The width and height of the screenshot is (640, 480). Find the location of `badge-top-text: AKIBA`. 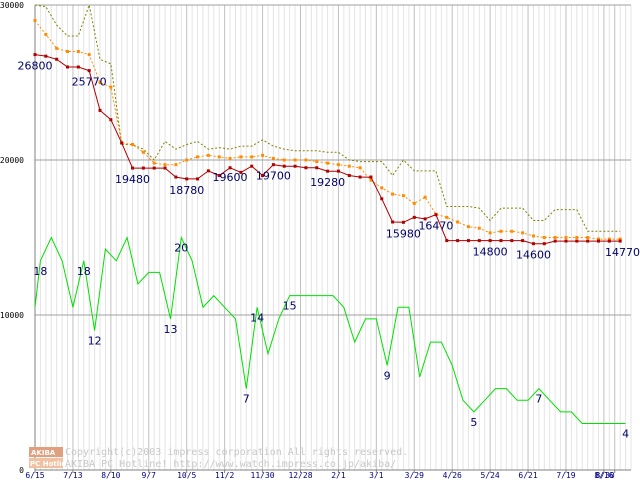

badge-top-text: AKIBA is located at coordinates (43, 453).